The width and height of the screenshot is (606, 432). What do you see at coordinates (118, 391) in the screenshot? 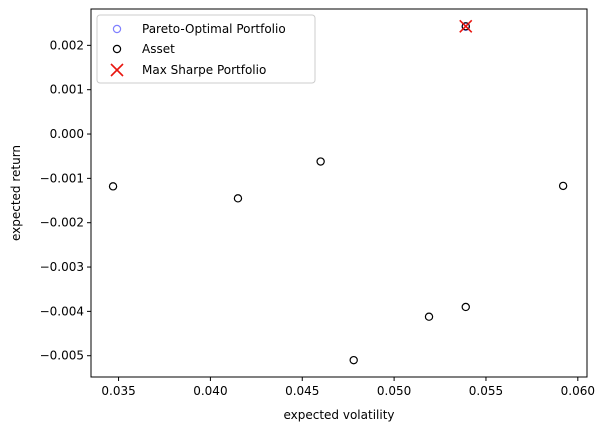
I see `x-tick-label: 0.035` at bounding box center [118, 391].